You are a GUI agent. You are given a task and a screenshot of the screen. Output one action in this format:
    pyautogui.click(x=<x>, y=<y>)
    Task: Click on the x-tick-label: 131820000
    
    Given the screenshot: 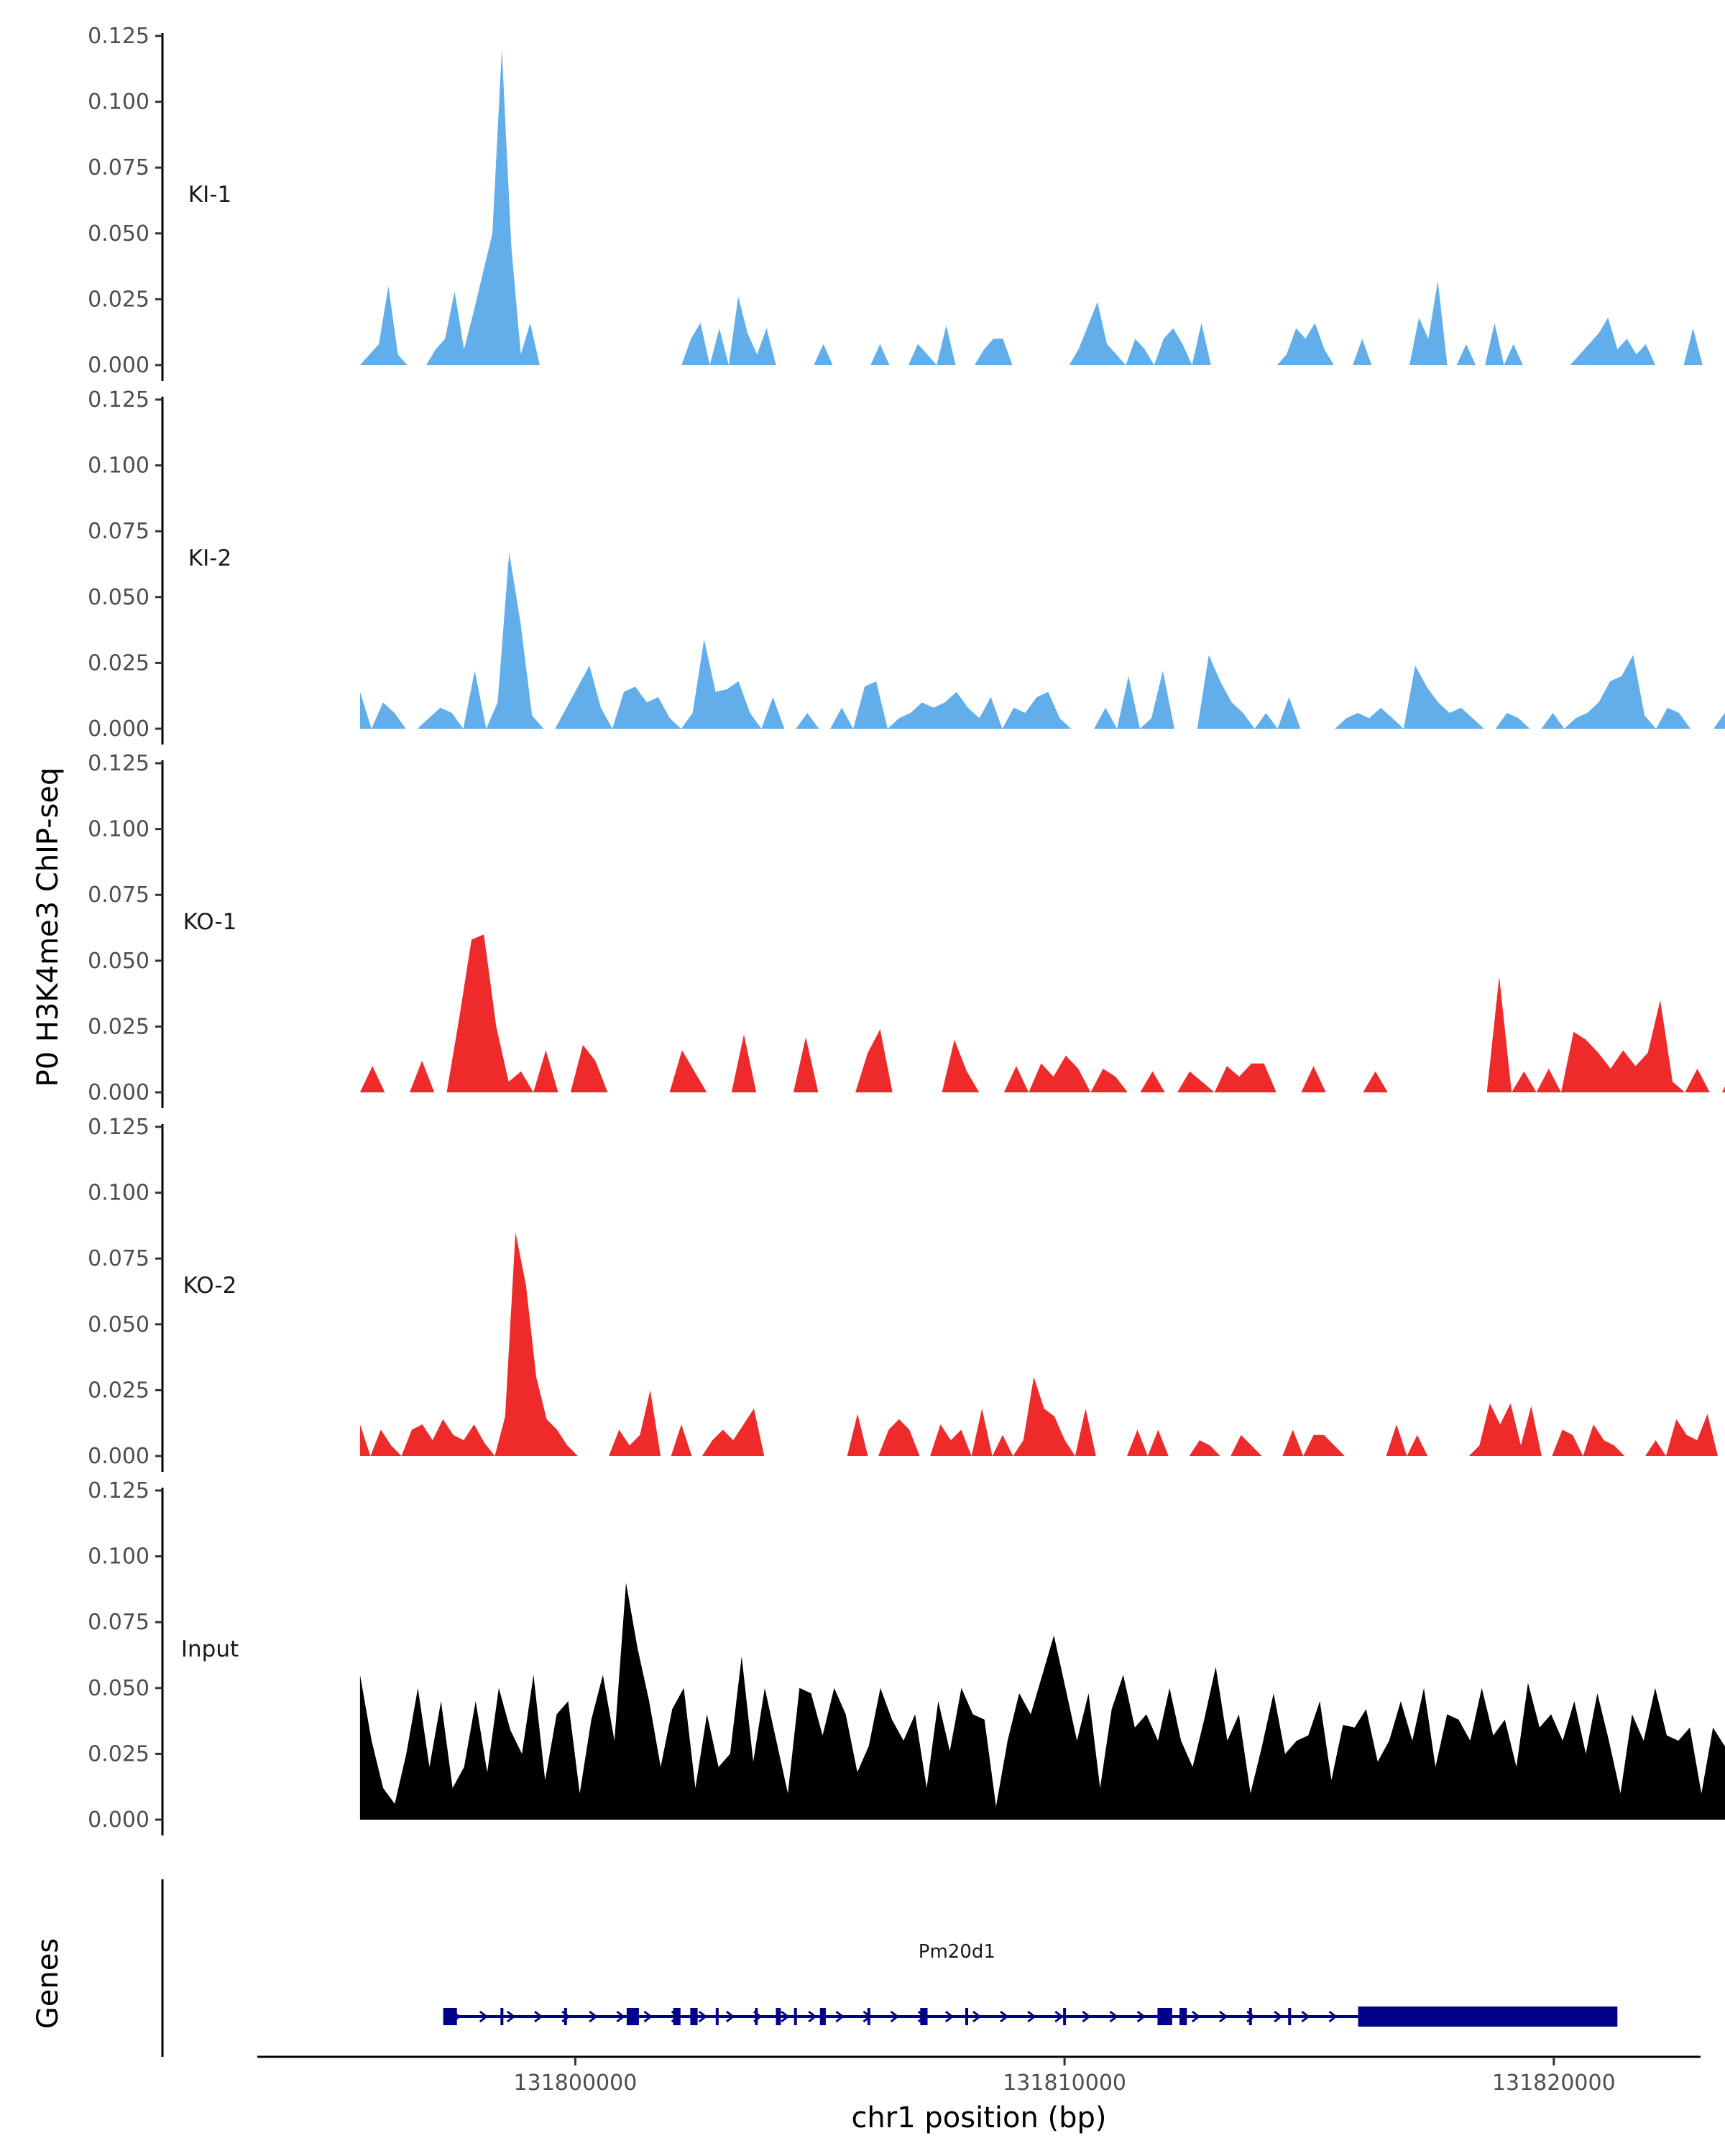 What is the action you would take?
    pyautogui.click(x=1554, y=2083)
    